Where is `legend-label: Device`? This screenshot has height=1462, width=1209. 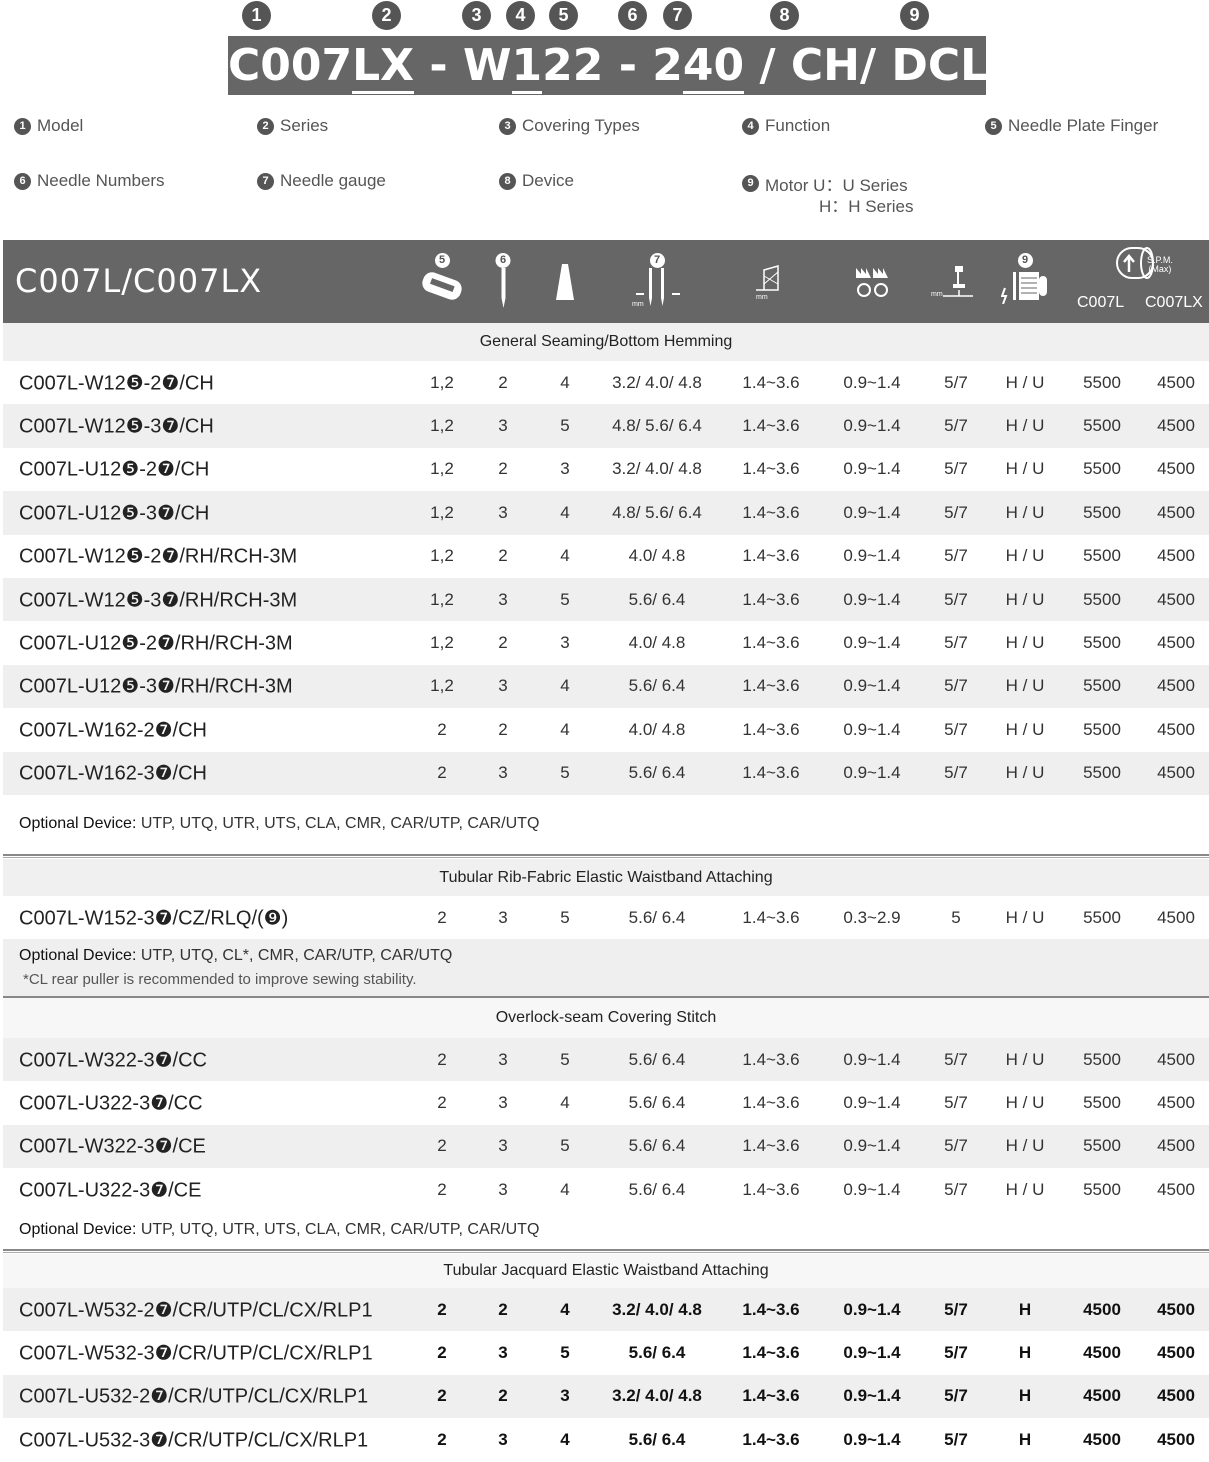
legend-label: Device is located at coordinates (548, 180).